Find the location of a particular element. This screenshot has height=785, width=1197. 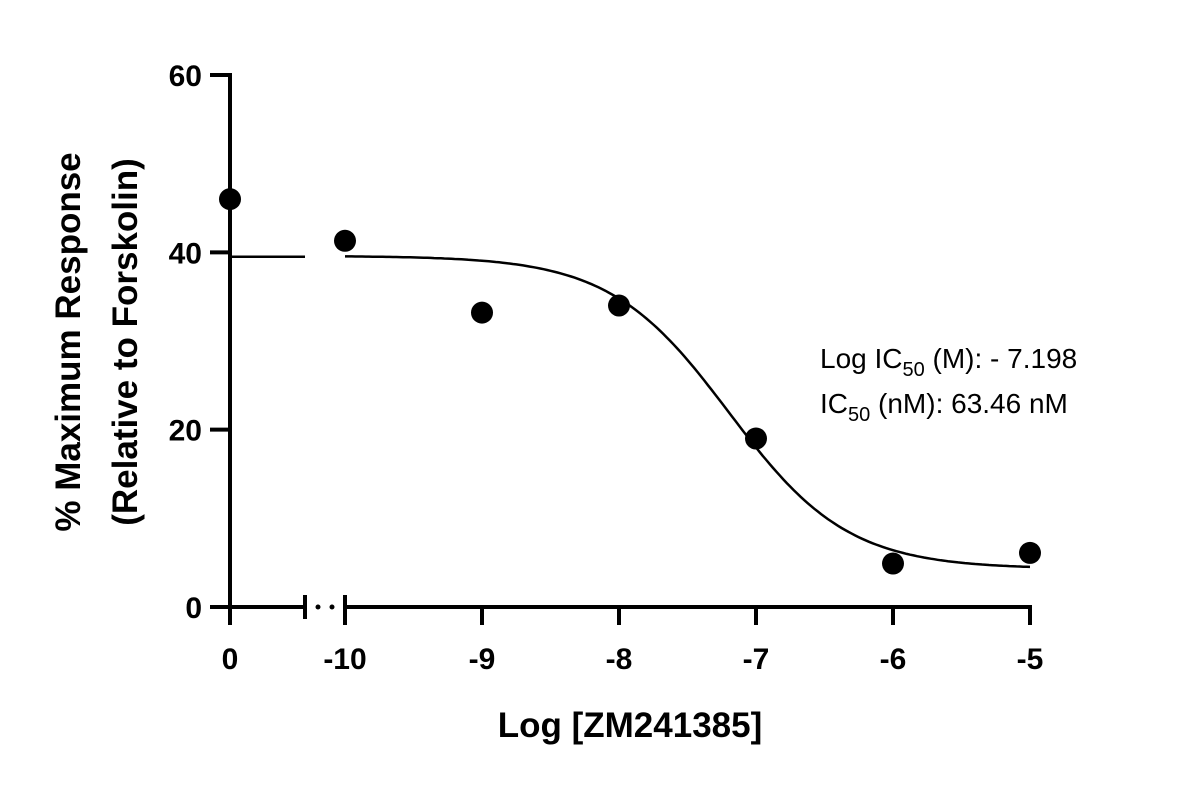

data-point-baseline is located at coordinates (230, 199).